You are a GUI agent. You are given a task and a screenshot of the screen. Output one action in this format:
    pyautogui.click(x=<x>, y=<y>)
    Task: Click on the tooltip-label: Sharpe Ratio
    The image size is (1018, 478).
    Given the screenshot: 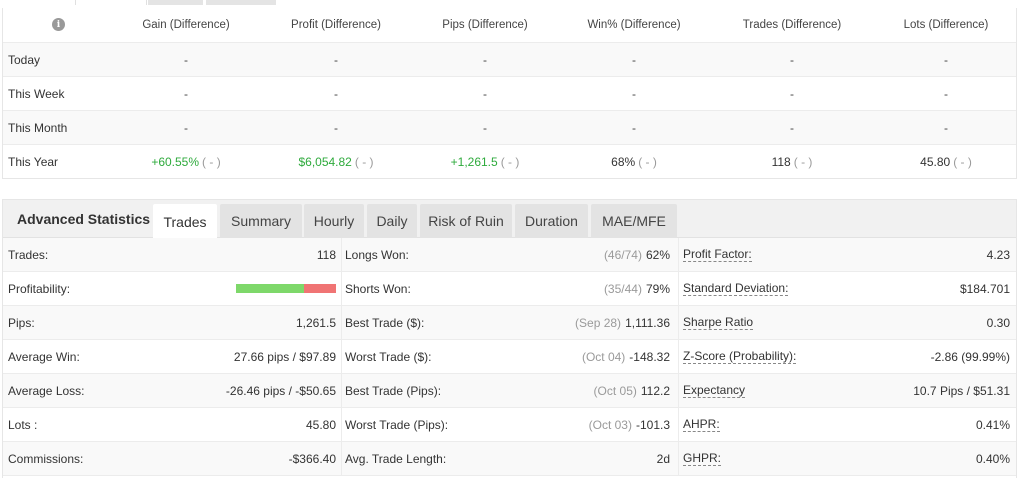 What is the action you would take?
    pyautogui.click(x=718, y=322)
    